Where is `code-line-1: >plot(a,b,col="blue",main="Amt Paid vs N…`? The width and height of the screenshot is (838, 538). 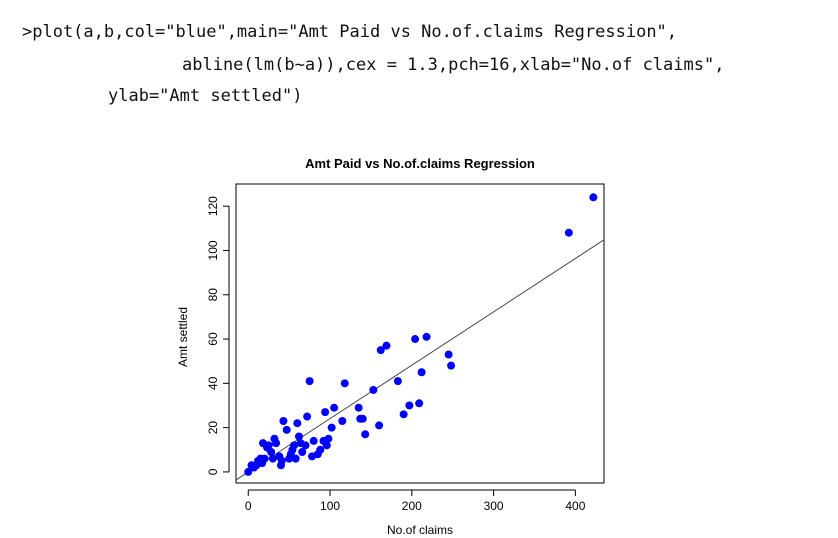 code-line-1: >plot(a,b,col="blue",main="Amt Paid vs N… is located at coordinates (350, 32).